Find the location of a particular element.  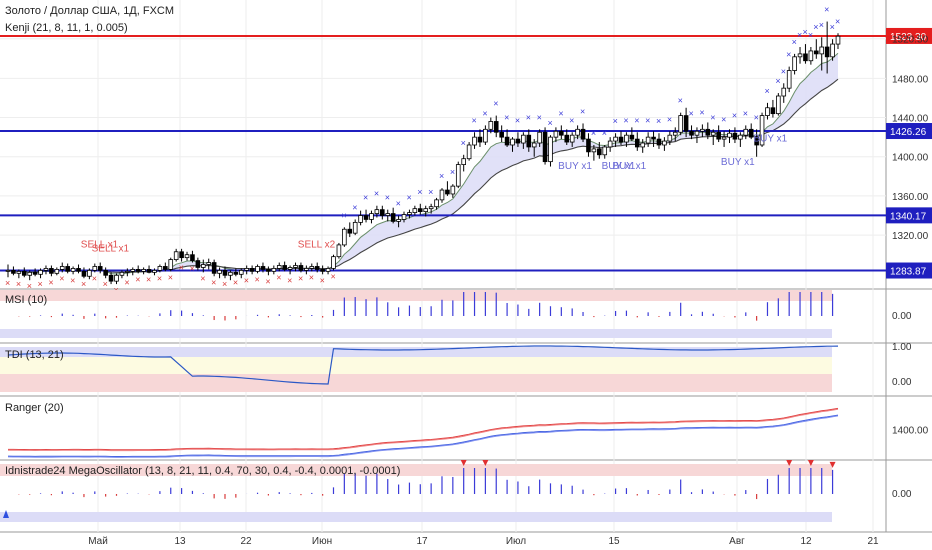

time-tick-label: Май is located at coordinates (98, 541).